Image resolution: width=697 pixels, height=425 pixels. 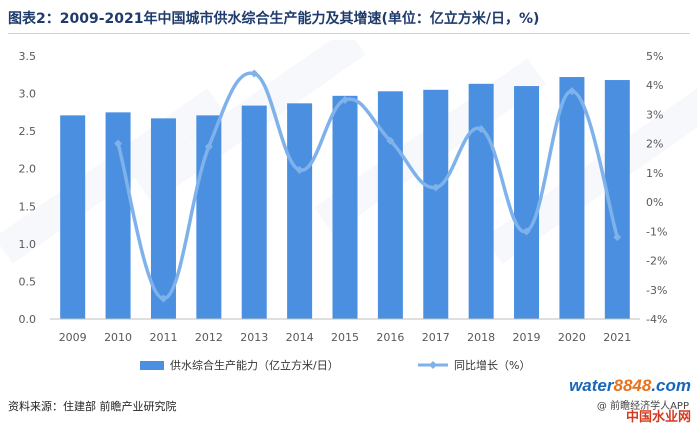 I want to click on bar-2013, so click(x=254, y=212).